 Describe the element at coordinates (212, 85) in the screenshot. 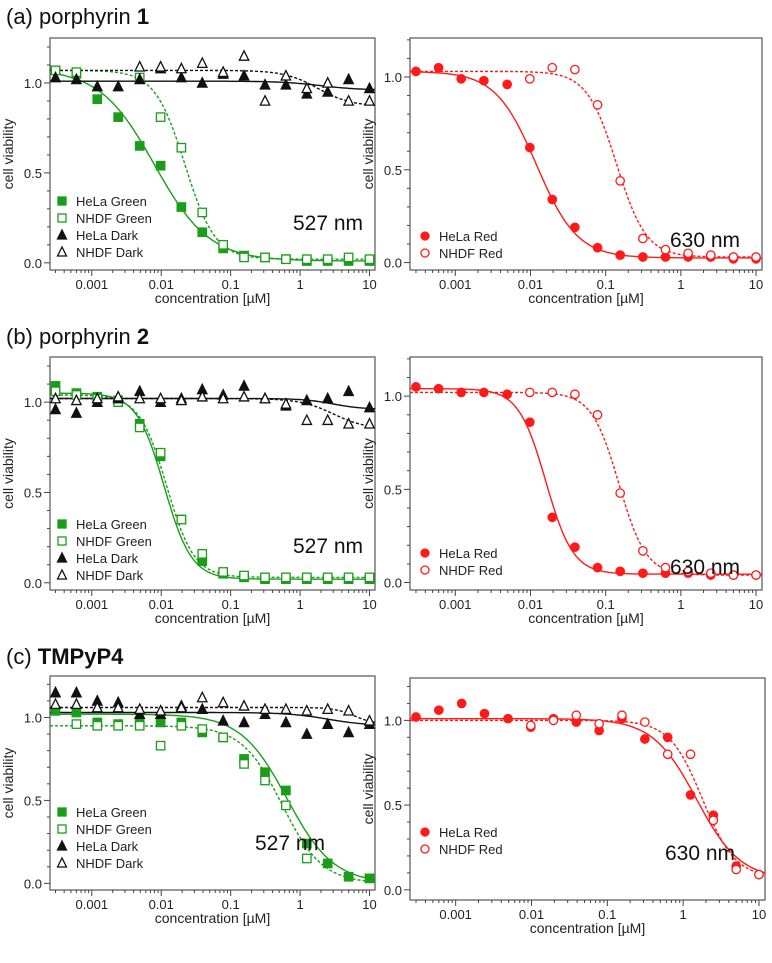

I see `fit-curve-hela-dark` at that location.